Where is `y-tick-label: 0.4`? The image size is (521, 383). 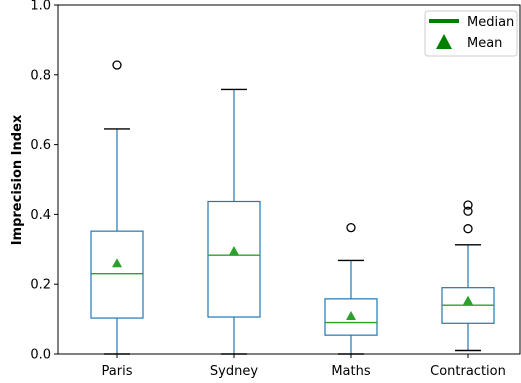
y-tick-label: 0.4 is located at coordinates (40, 215).